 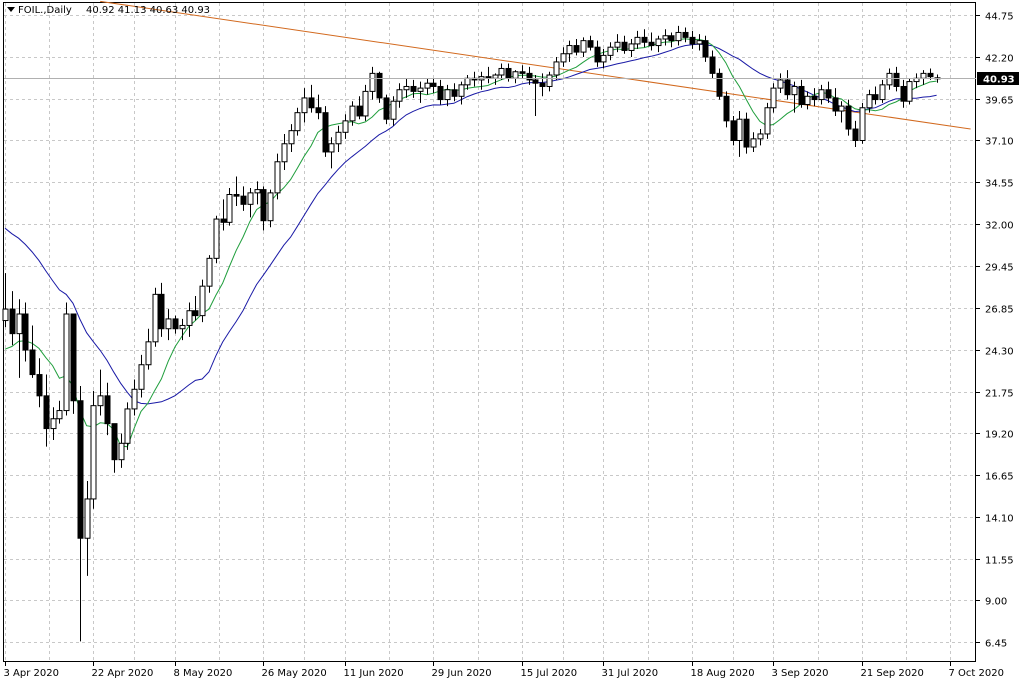 What do you see at coordinates (148, 10) in the screenshot?
I see `ohlc-label: 40.92 41.13 40.63 40.93` at bounding box center [148, 10].